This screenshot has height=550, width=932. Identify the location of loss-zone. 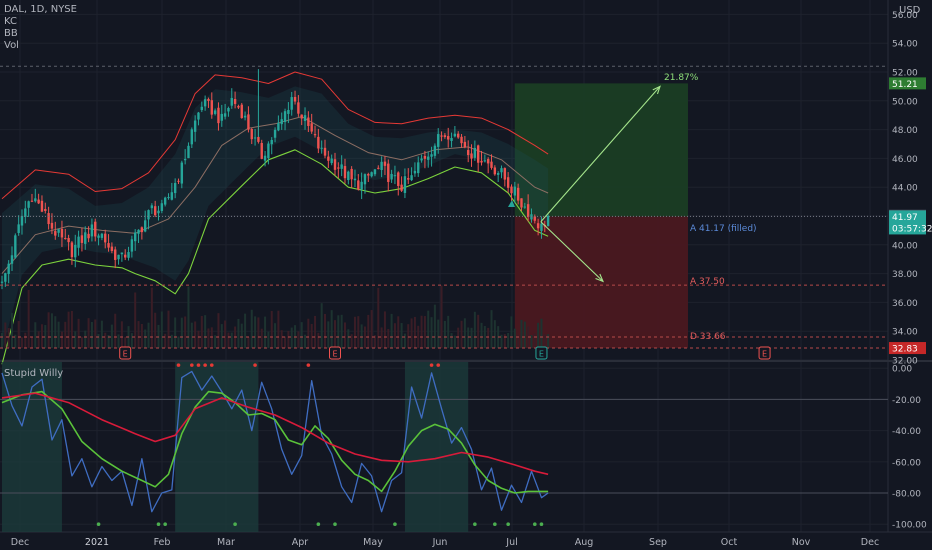
(601, 282).